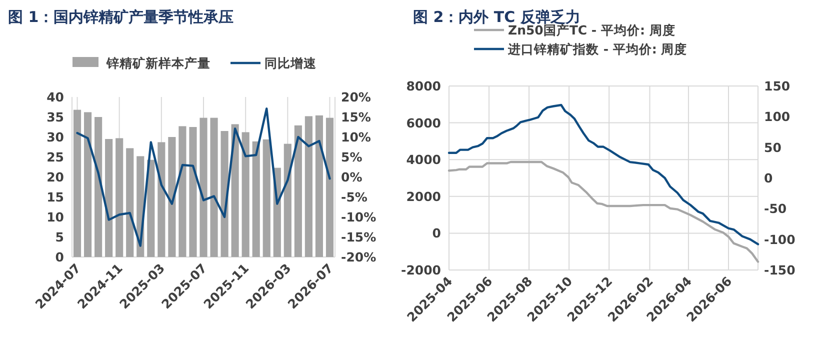 The width and height of the screenshot is (815, 360). I want to click on y2-tick-label: -20%, so click(359, 257).